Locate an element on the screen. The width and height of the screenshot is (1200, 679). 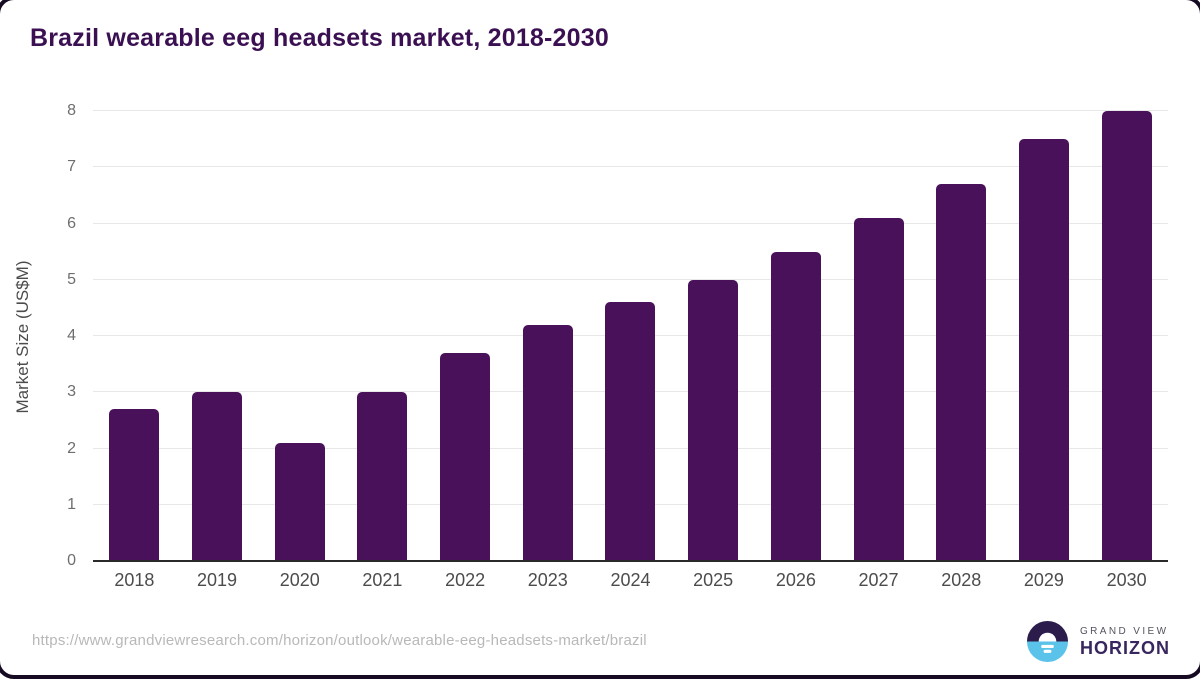
bar-band-2019 is located at coordinates (217, 336).